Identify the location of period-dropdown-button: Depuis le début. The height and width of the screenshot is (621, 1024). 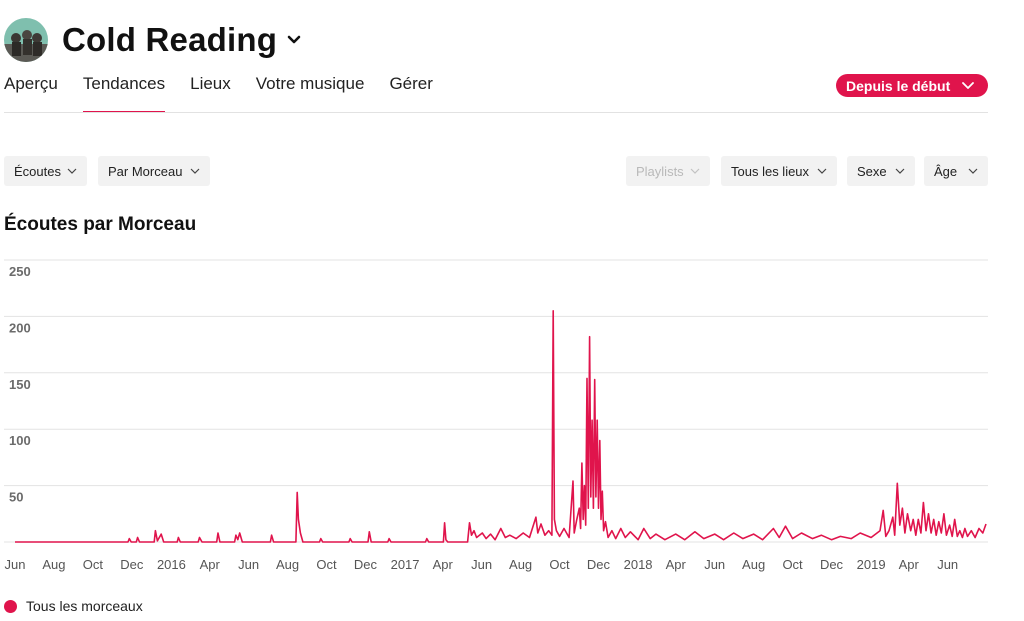
(912, 85).